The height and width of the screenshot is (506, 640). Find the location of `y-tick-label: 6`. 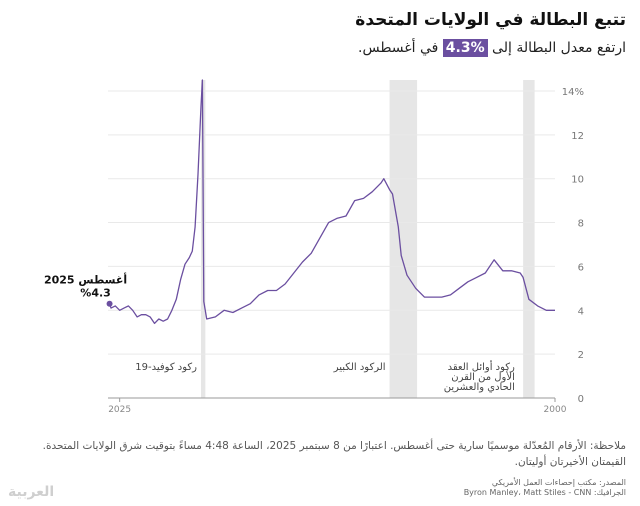

y-tick-label: 6 is located at coordinates (581, 267).